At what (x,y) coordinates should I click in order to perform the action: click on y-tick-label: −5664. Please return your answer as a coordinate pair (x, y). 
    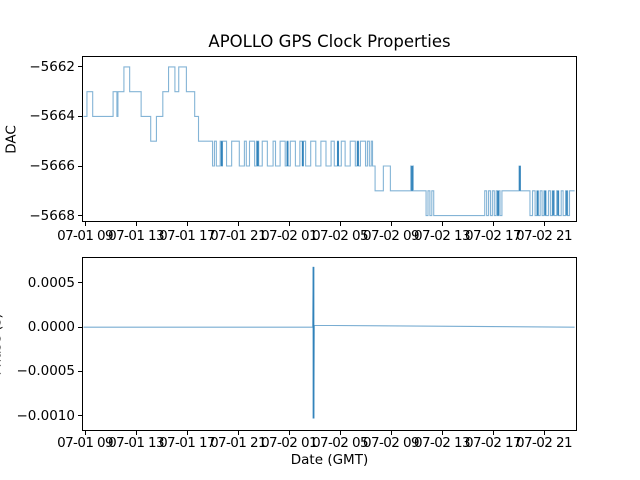
    Looking at the image, I should click on (52, 116).